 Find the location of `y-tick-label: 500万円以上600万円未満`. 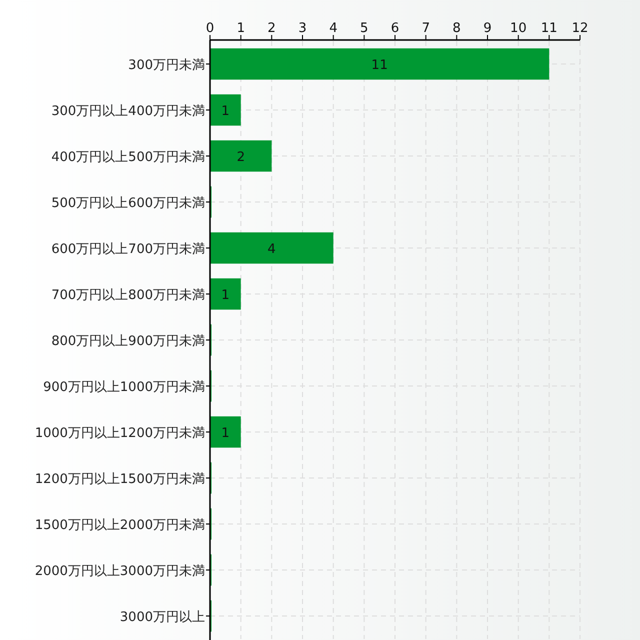

y-tick-label: 500万円以上600万円未満 is located at coordinates (128, 203).